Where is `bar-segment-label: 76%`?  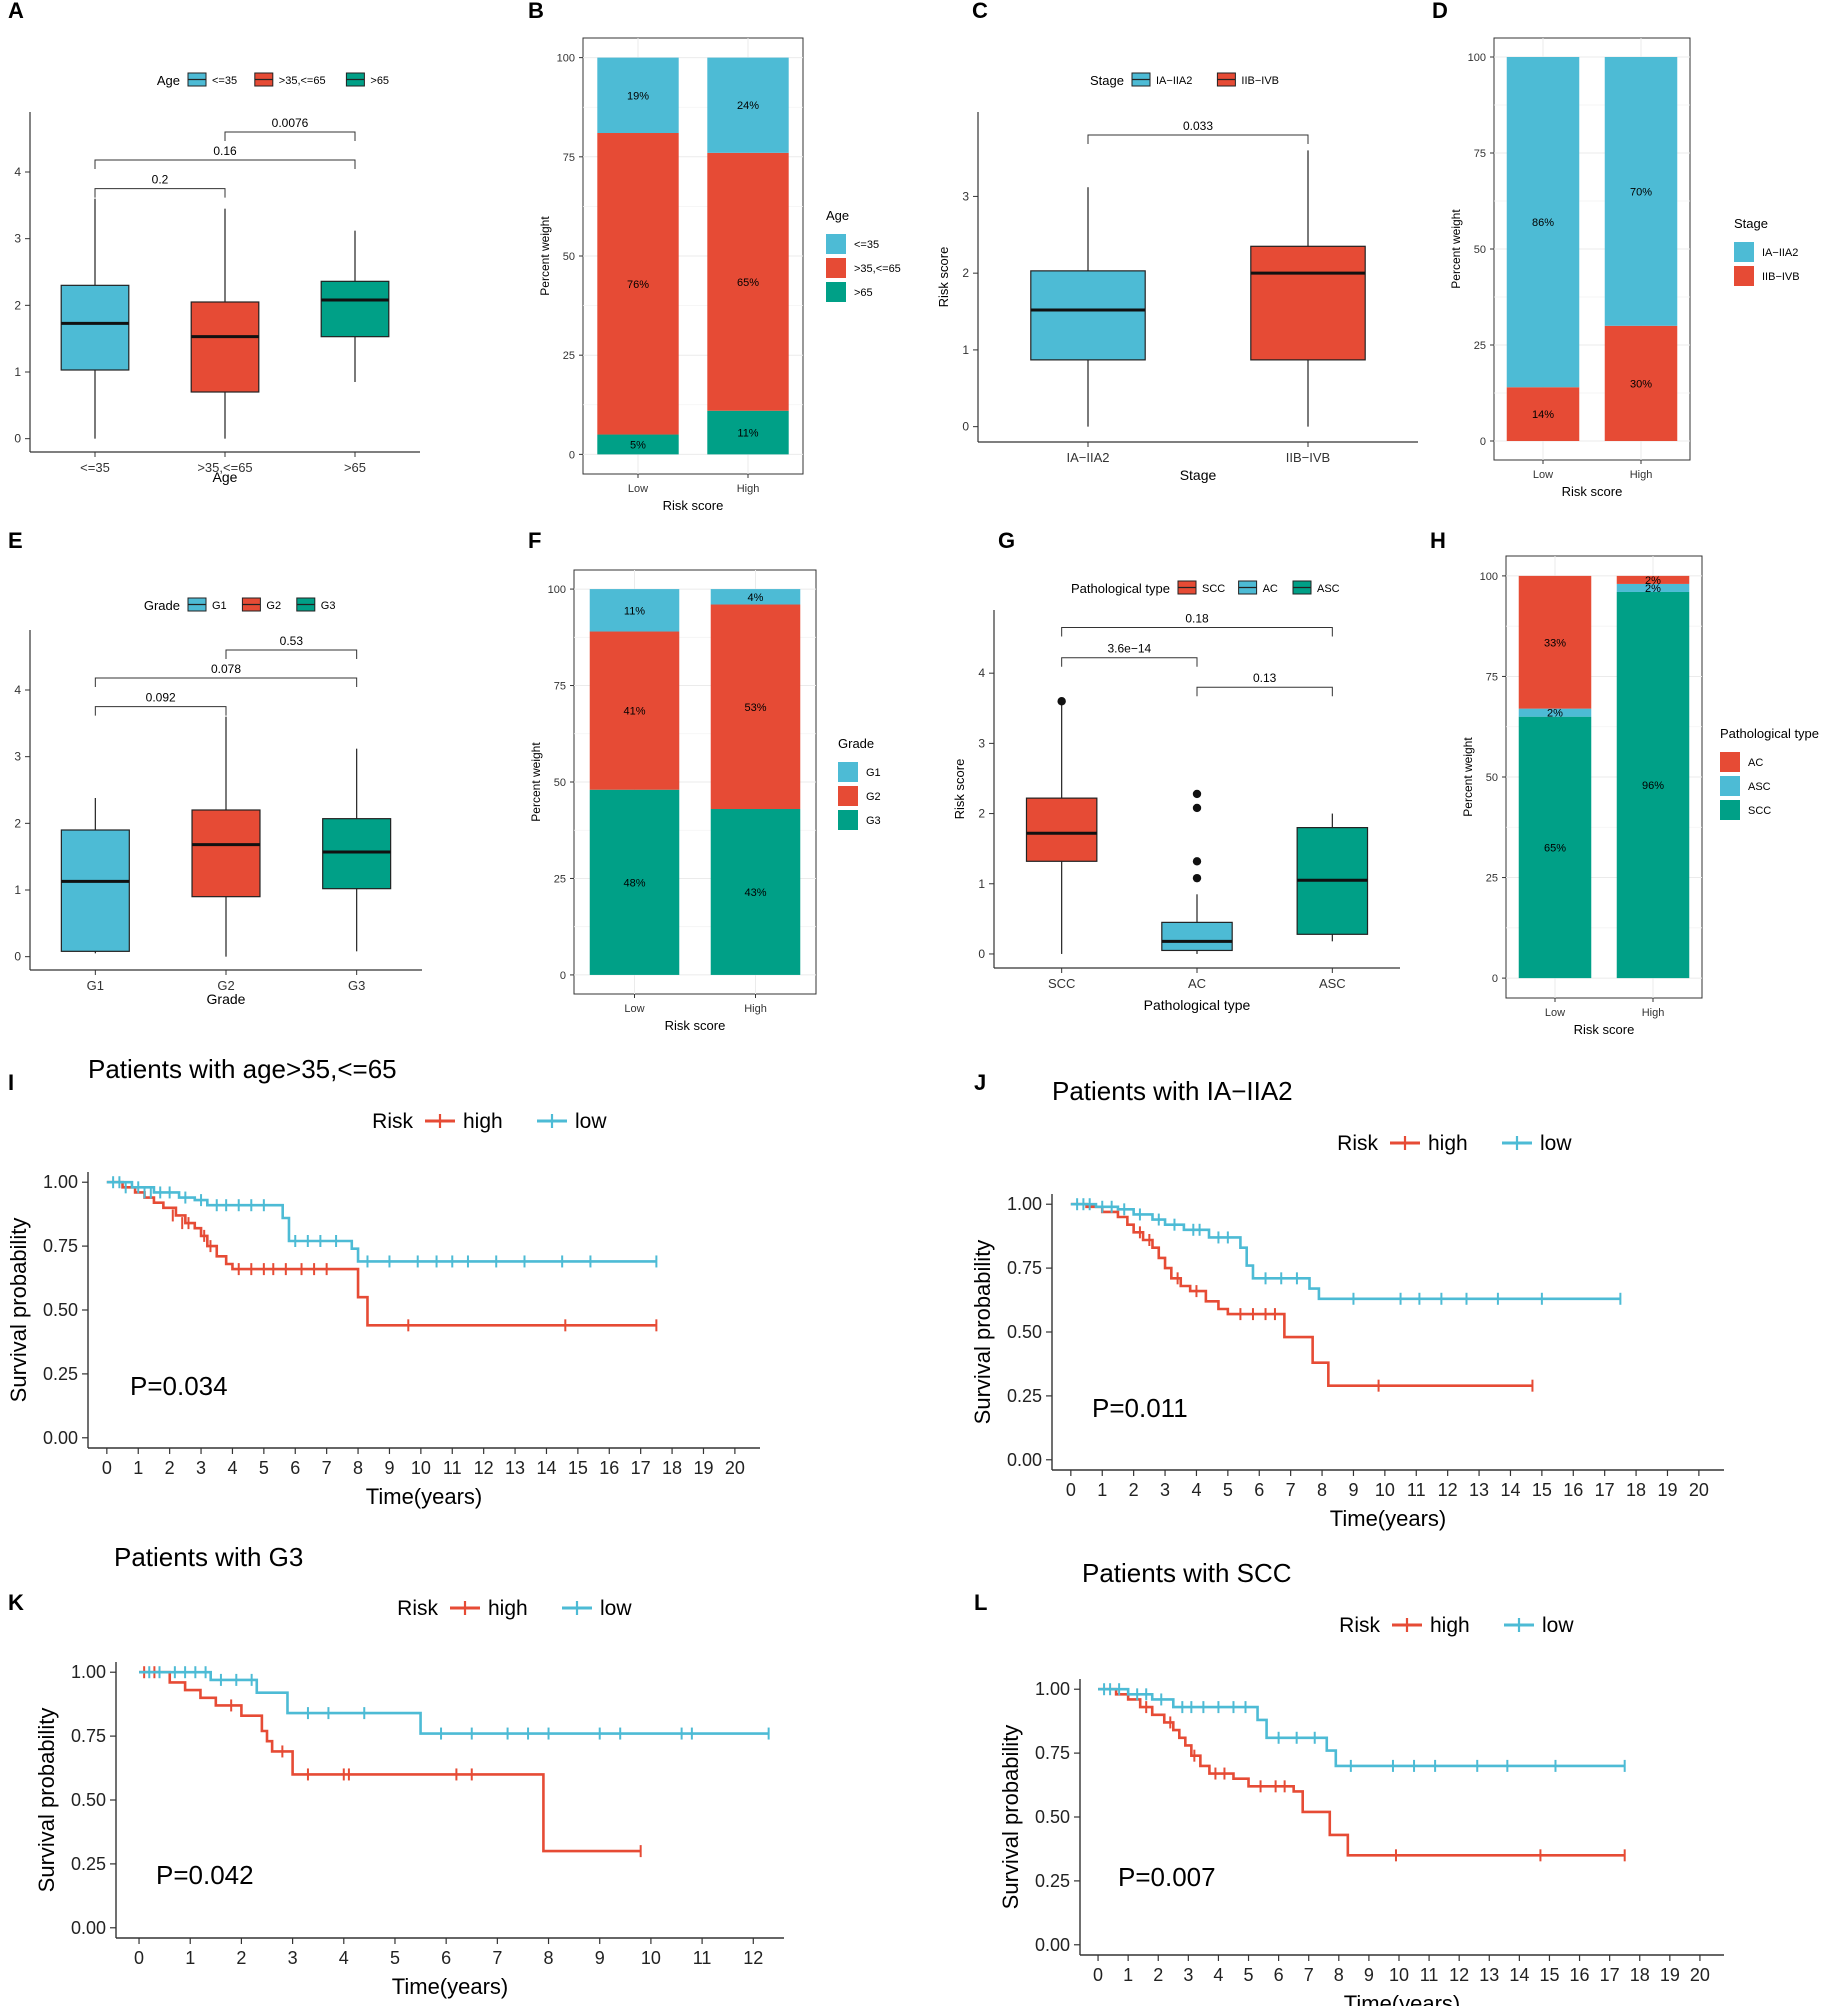
bar-segment-label: 76% is located at coordinates (638, 285).